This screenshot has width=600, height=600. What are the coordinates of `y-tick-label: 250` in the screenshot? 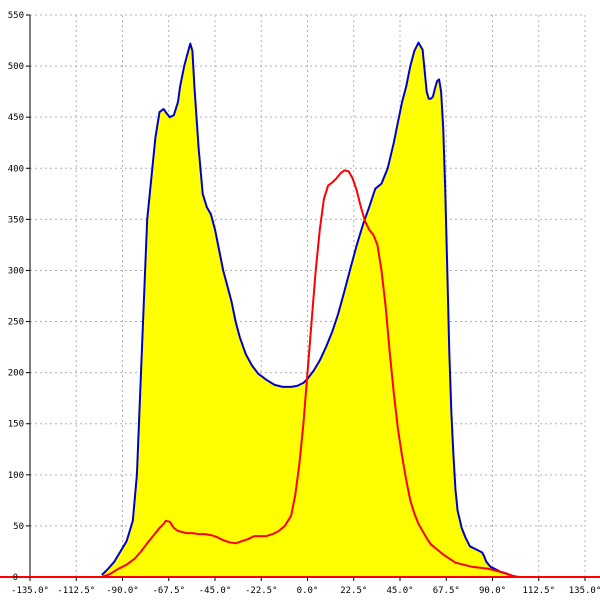 It's located at (16, 323).